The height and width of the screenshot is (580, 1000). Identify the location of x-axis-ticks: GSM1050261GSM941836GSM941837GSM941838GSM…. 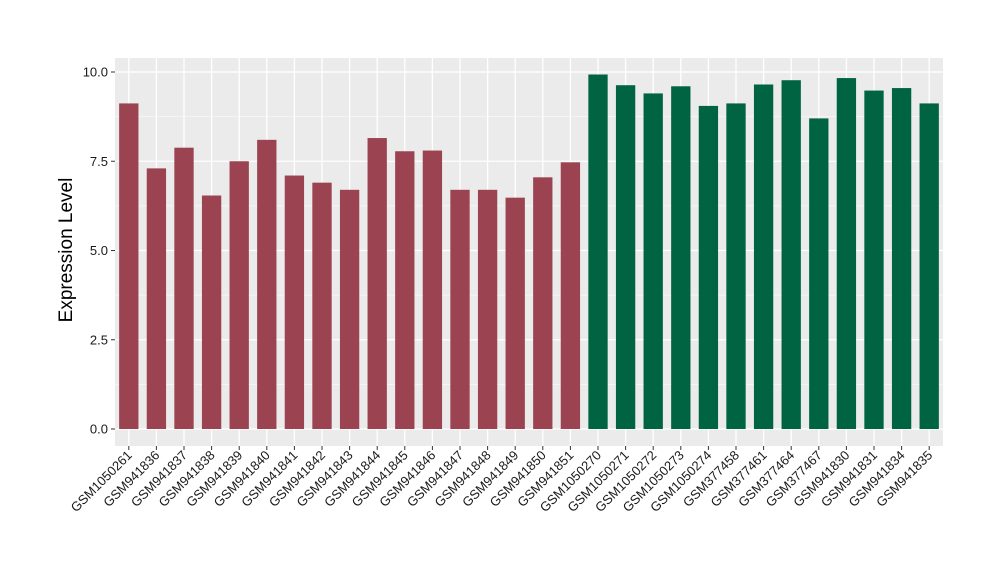
(501, 480).